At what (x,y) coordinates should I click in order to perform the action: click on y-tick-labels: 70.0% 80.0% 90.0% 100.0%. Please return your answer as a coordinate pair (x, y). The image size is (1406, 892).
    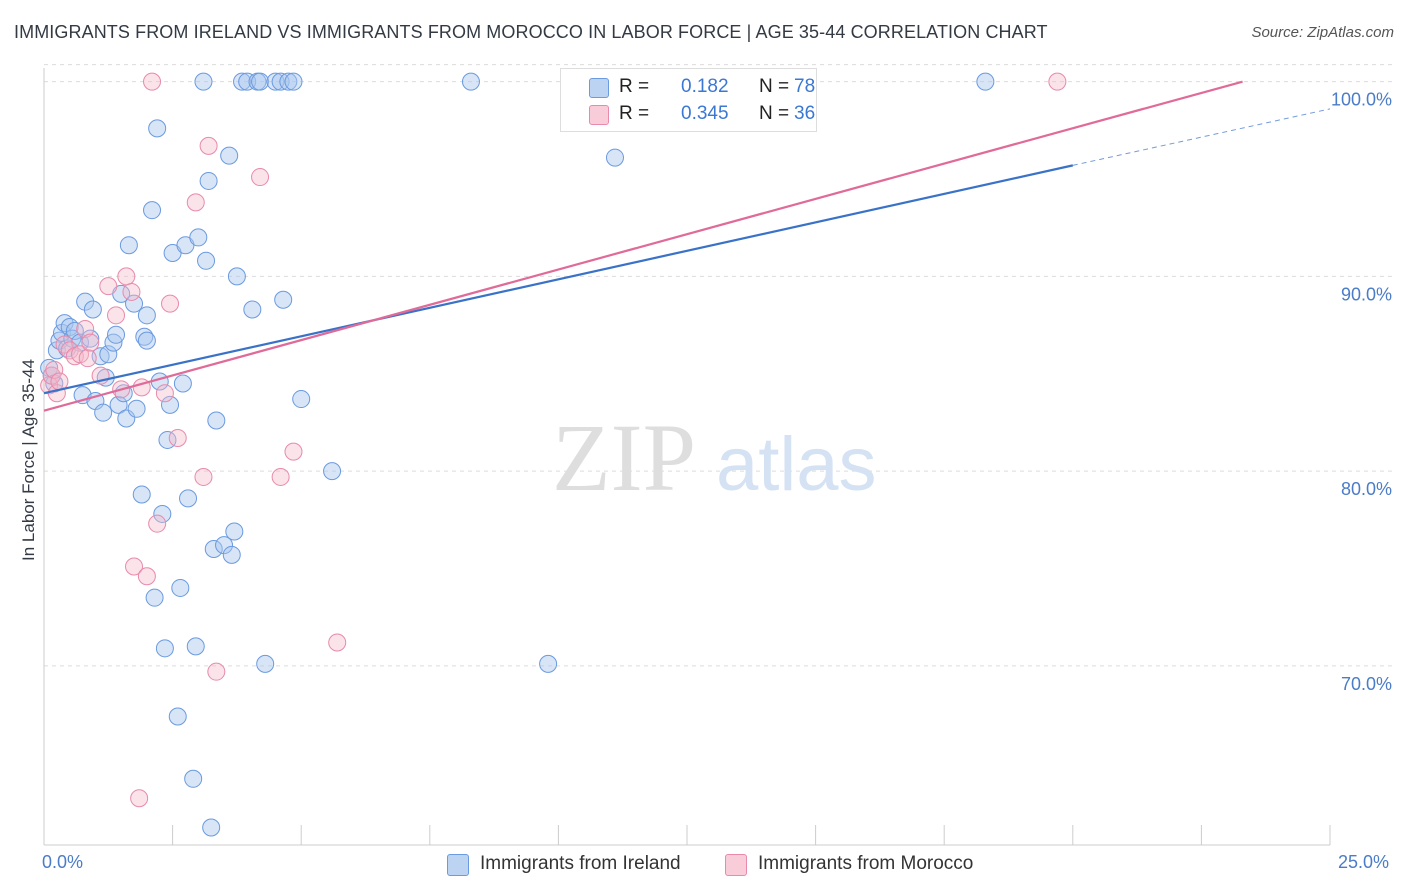
    Looking at the image, I should click on (1361, 392).